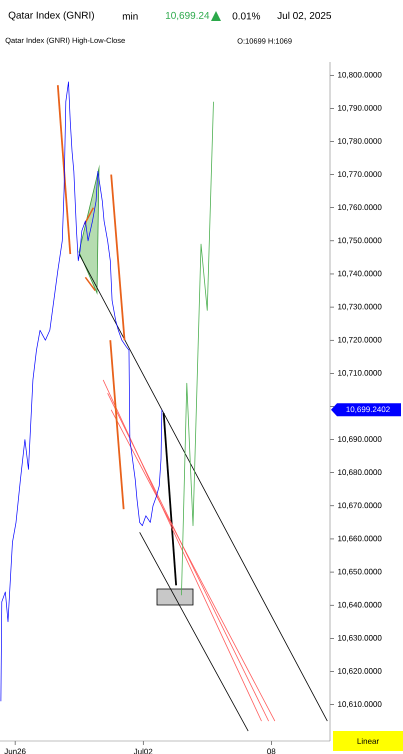 The width and height of the screenshot is (403, 754). What do you see at coordinates (188, 16) in the screenshot?
I see `text: 10,699.24` at bounding box center [188, 16].